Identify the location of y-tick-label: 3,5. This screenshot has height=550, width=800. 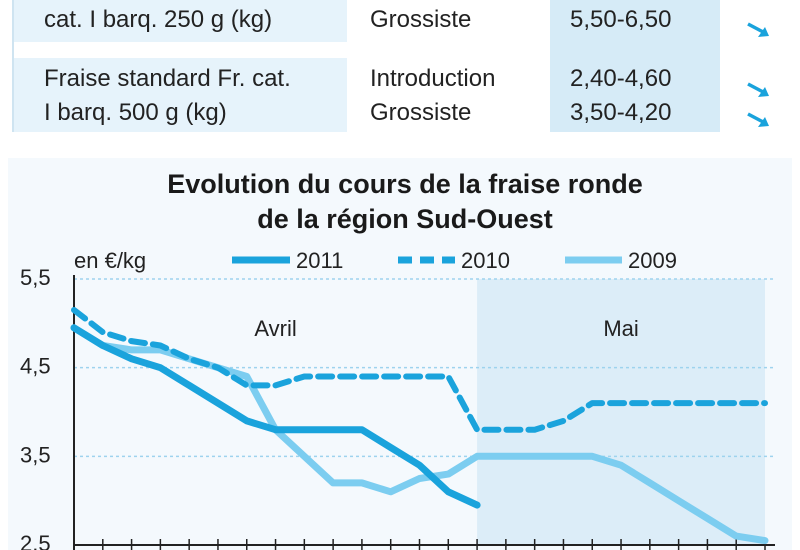
(35, 454).